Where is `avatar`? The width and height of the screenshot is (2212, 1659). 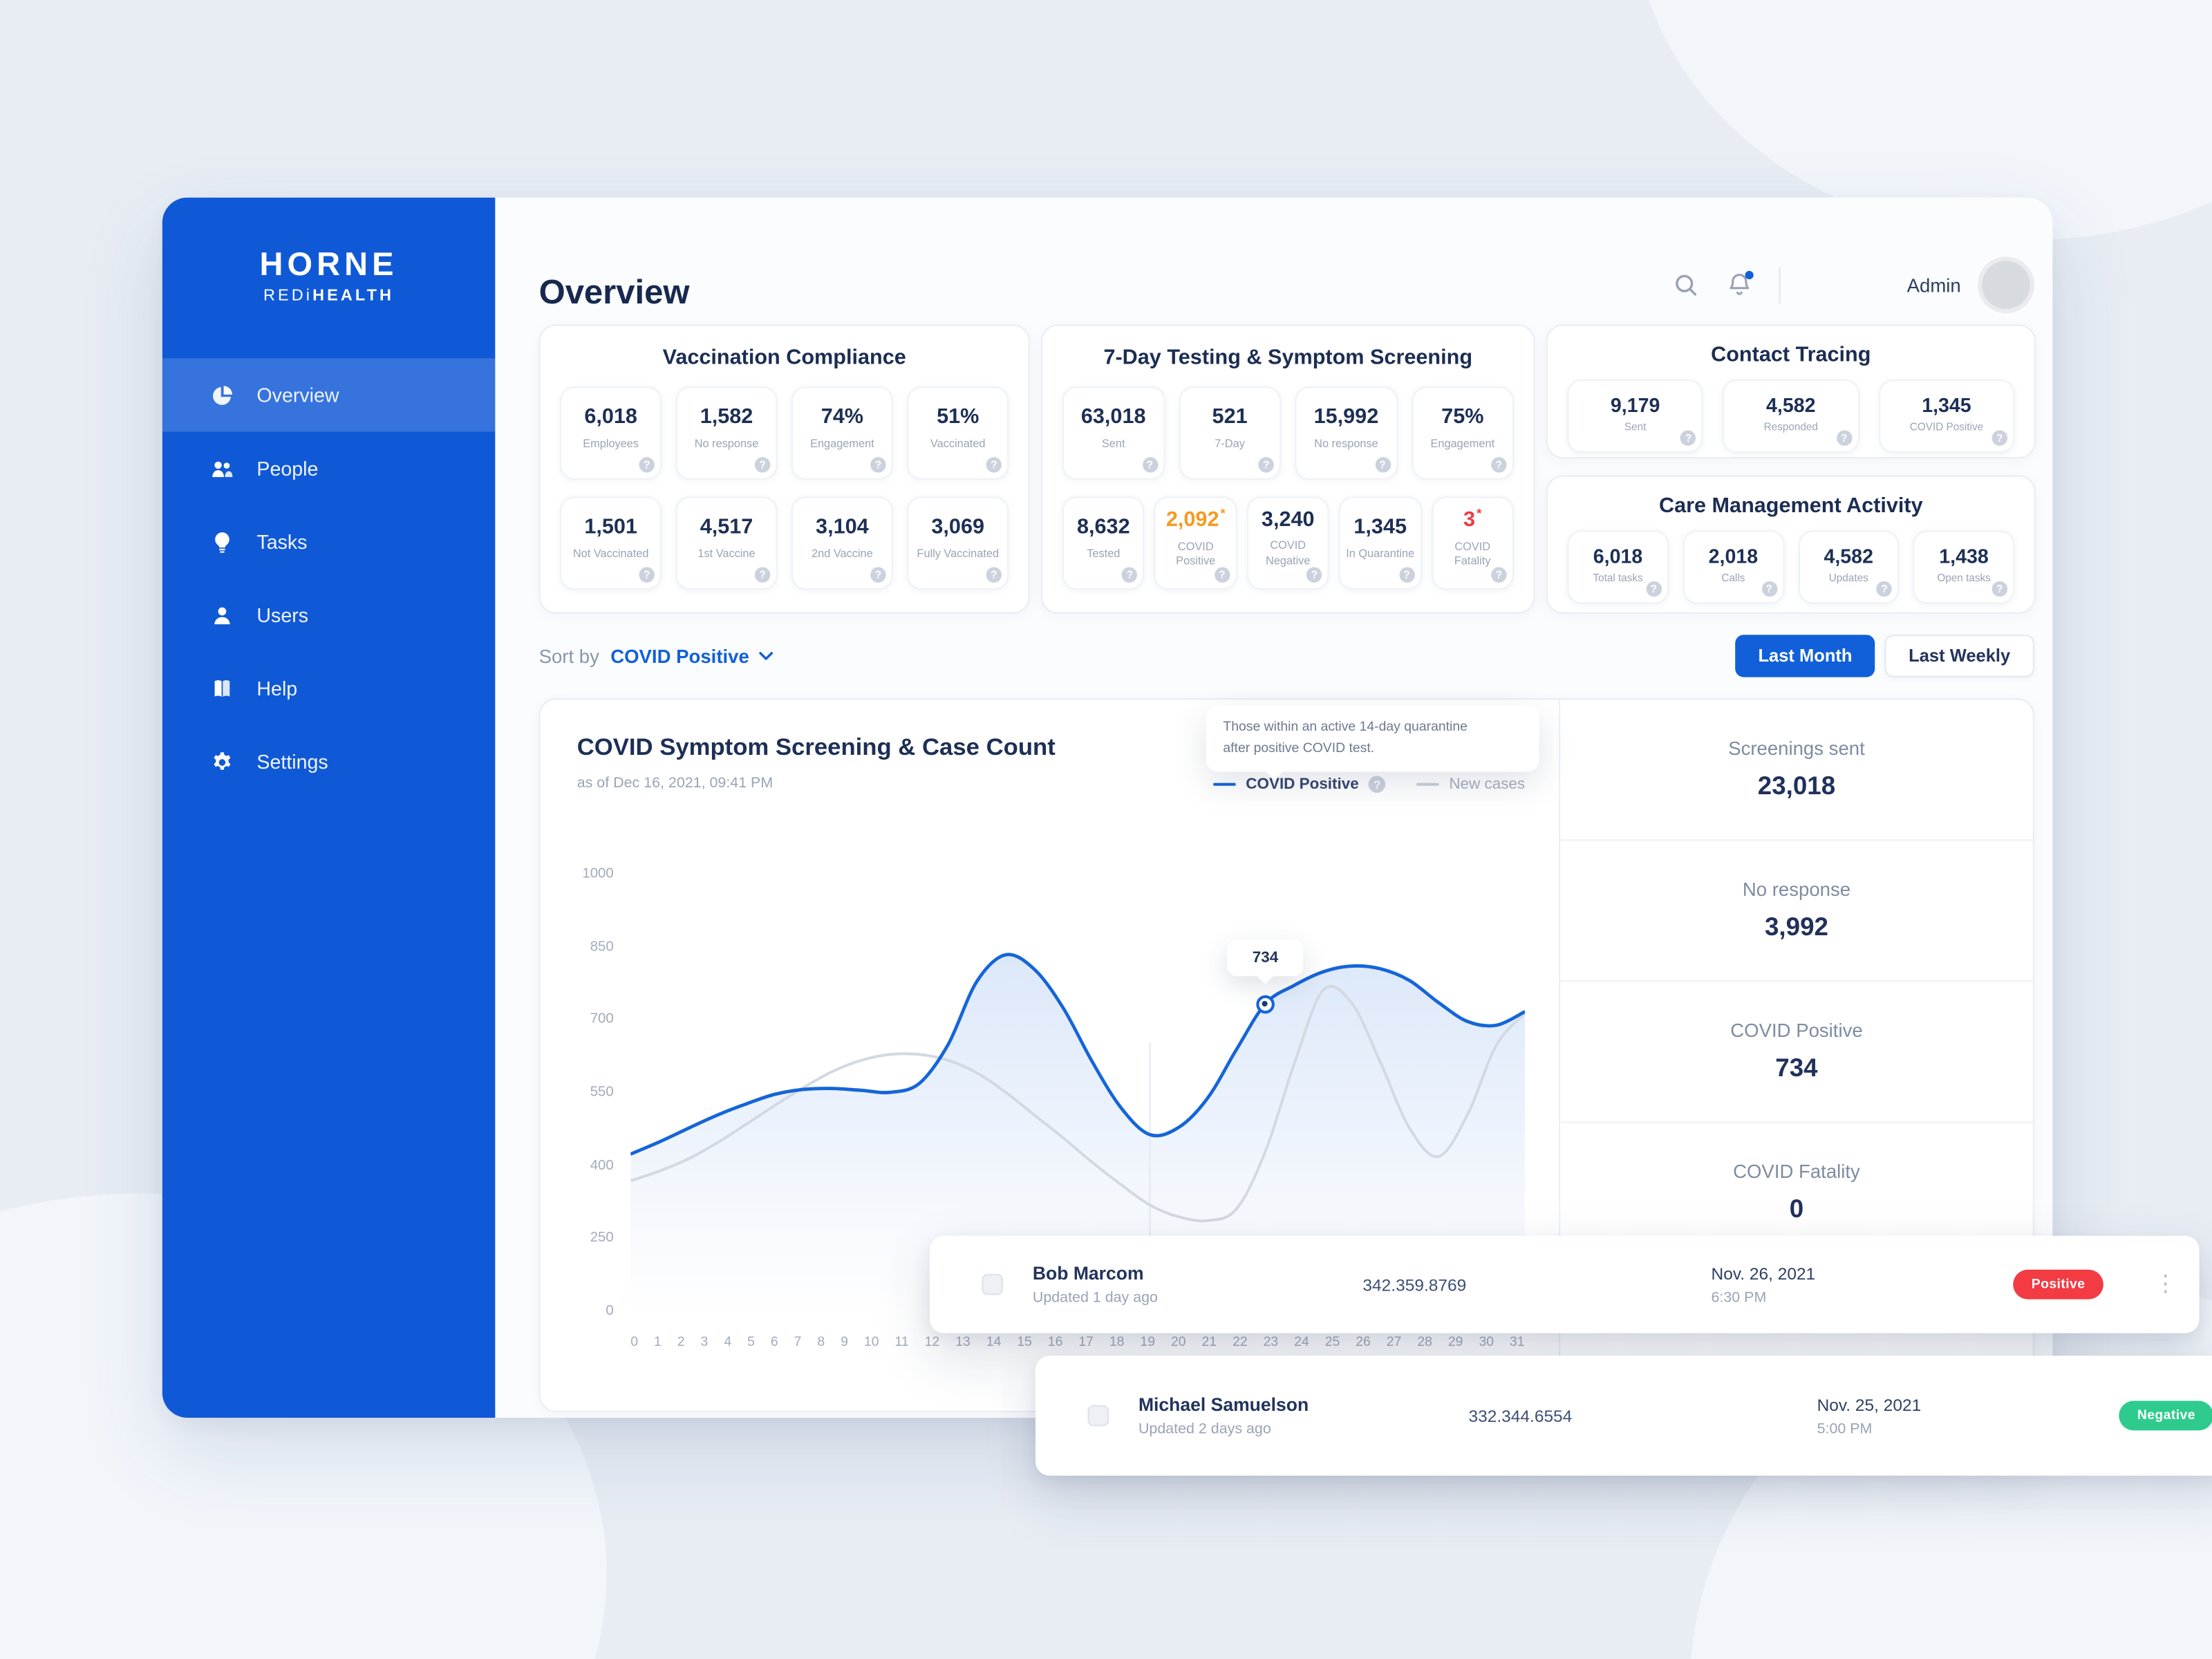 avatar is located at coordinates (2006, 285).